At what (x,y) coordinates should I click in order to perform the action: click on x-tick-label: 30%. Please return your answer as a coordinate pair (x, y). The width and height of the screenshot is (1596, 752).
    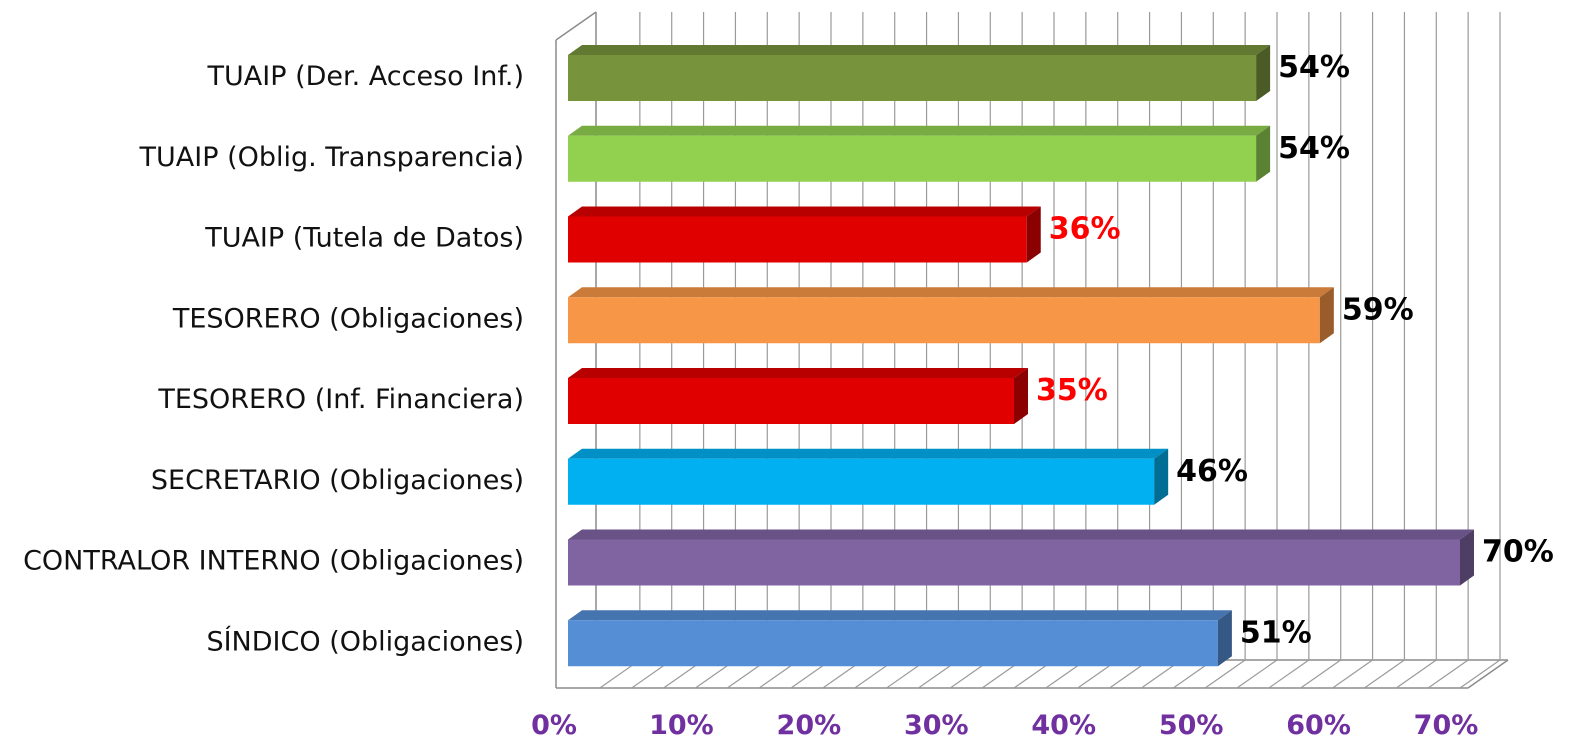
    Looking at the image, I should click on (936, 725).